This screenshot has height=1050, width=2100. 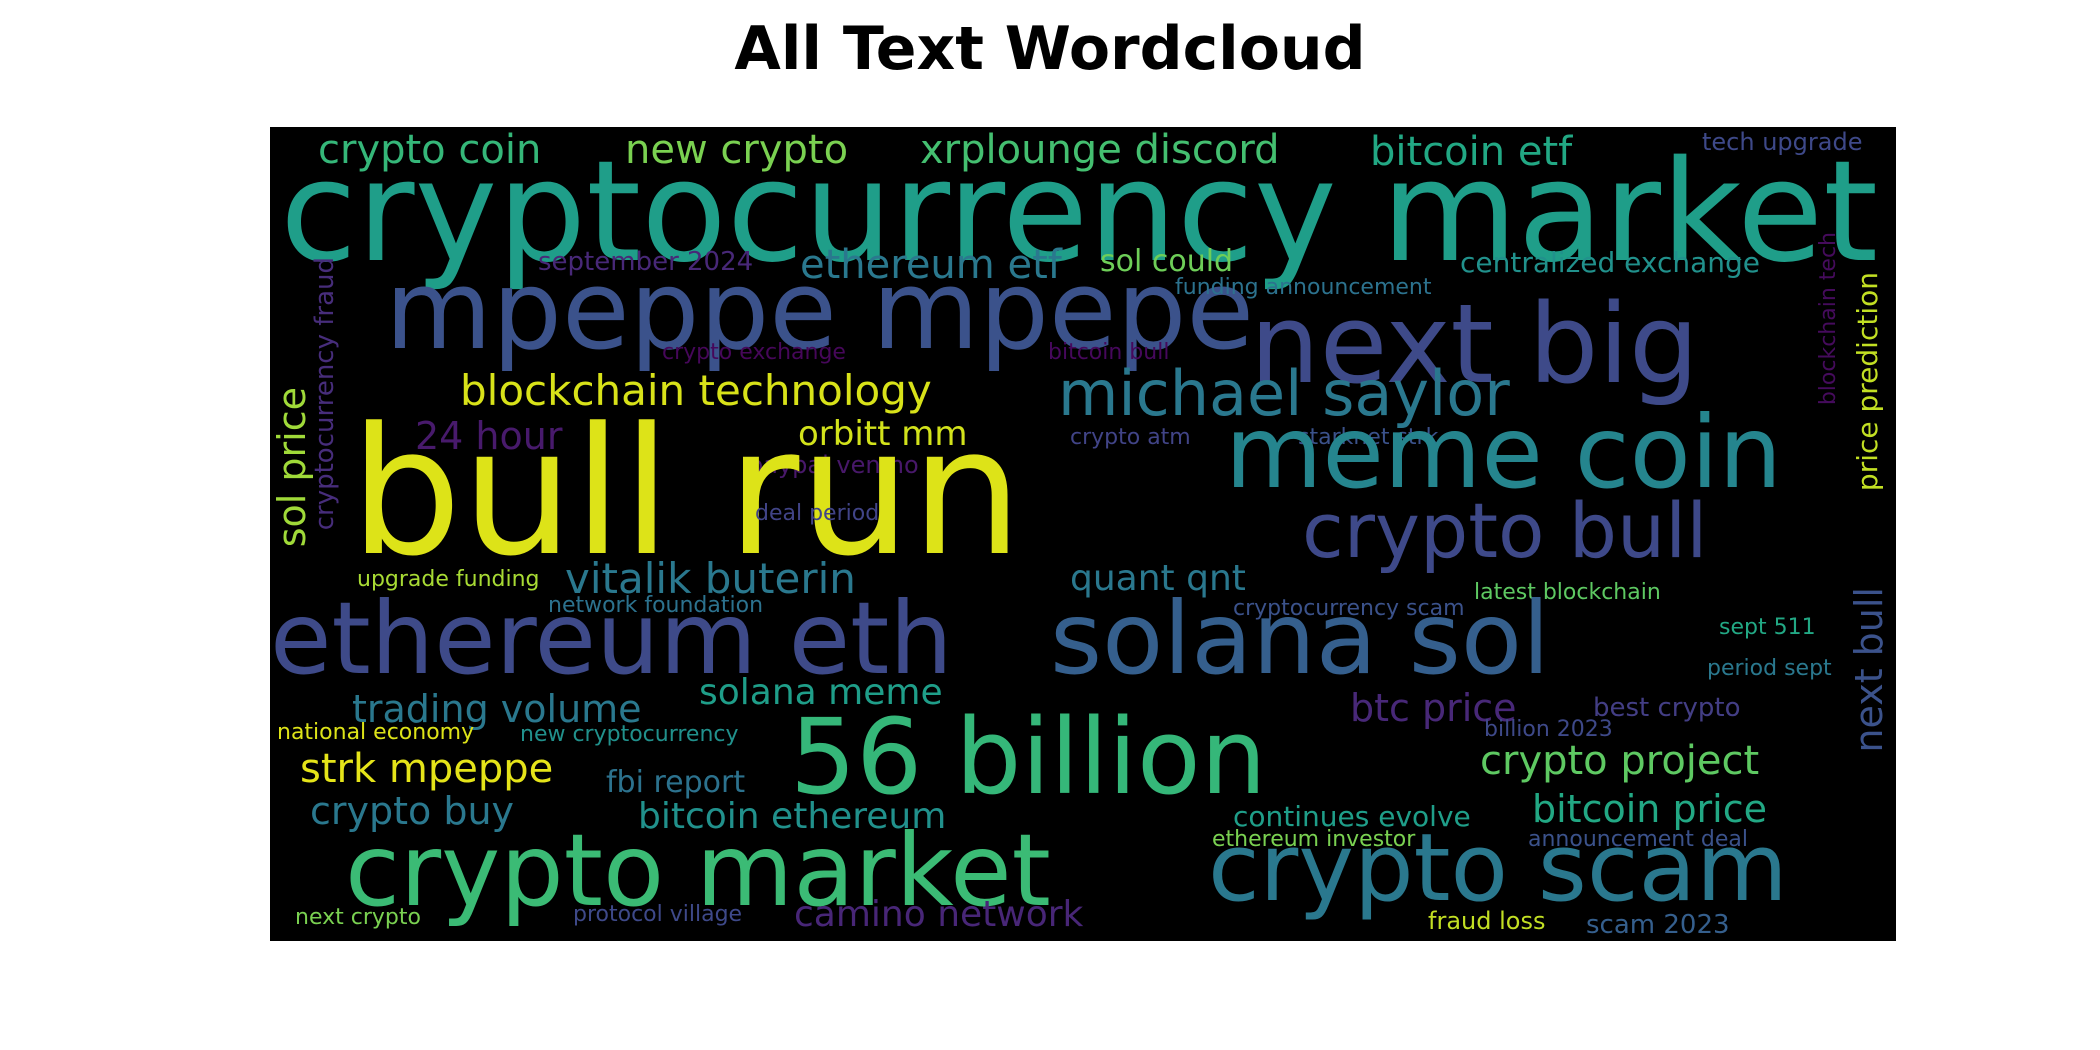 What do you see at coordinates (1505, 530) in the screenshot?
I see `wordcloud-word: crypto bull` at bounding box center [1505, 530].